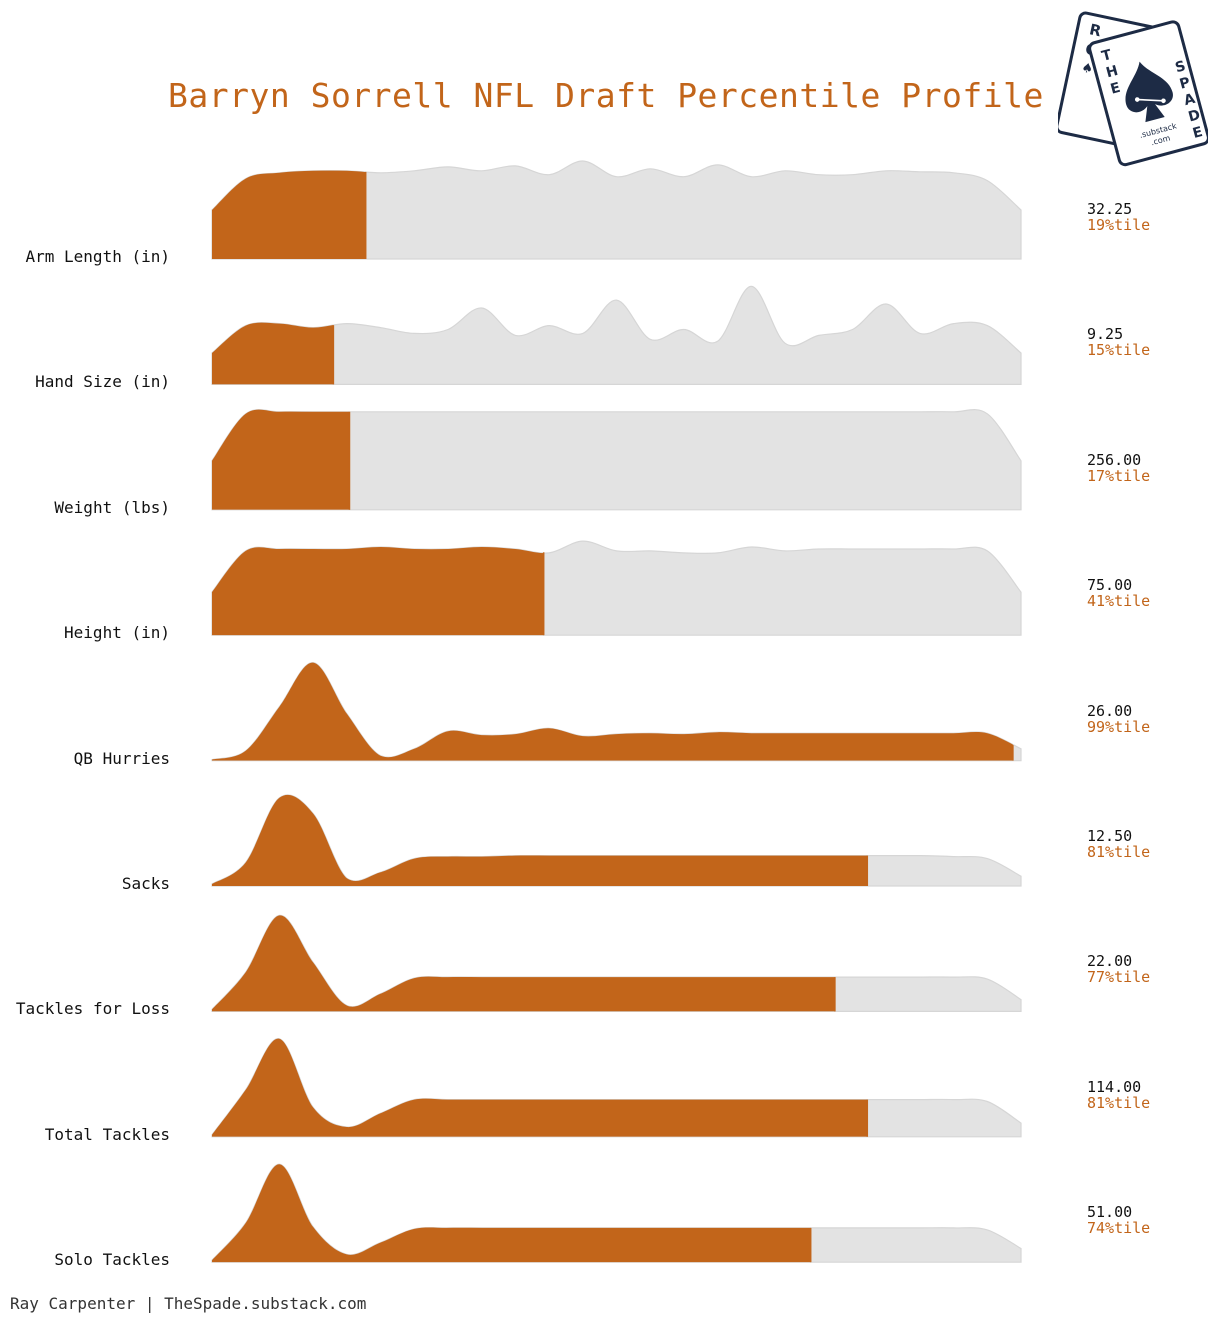 The height and width of the screenshot is (1323, 1220). I want to click on ridge-background-hand-size-in, so click(616, 335).